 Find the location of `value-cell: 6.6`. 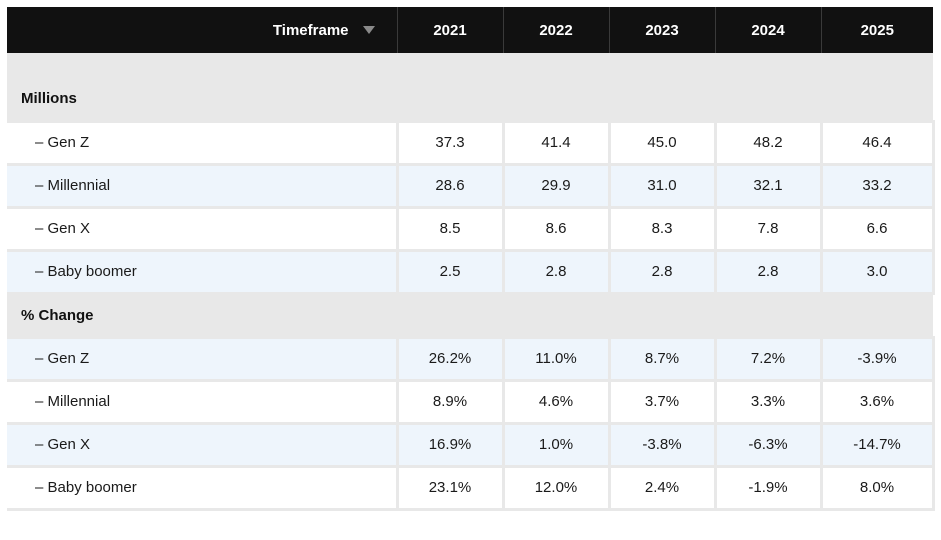

value-cell: 6.6 is located at coordinates (877, 229).